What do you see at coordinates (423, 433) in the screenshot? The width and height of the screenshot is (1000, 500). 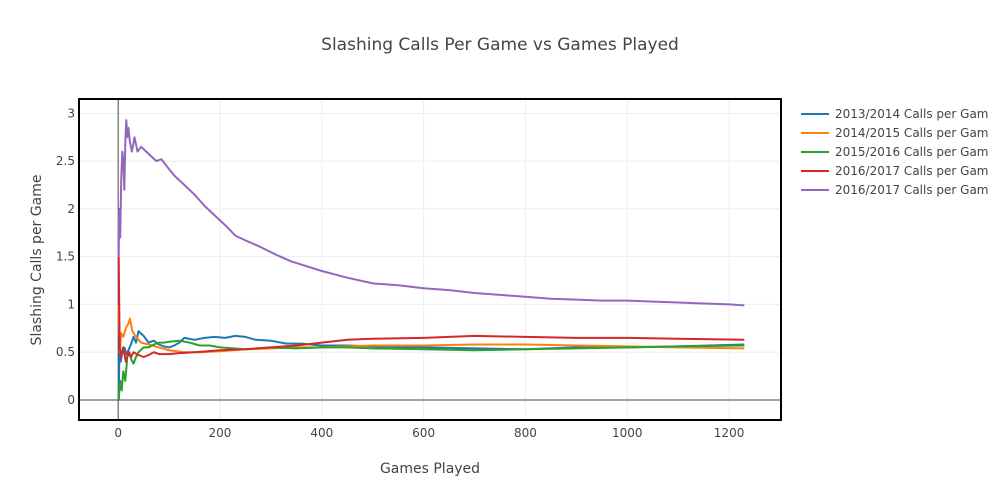 I see `x-tick-label: 600` at bounding box center [423, 433].